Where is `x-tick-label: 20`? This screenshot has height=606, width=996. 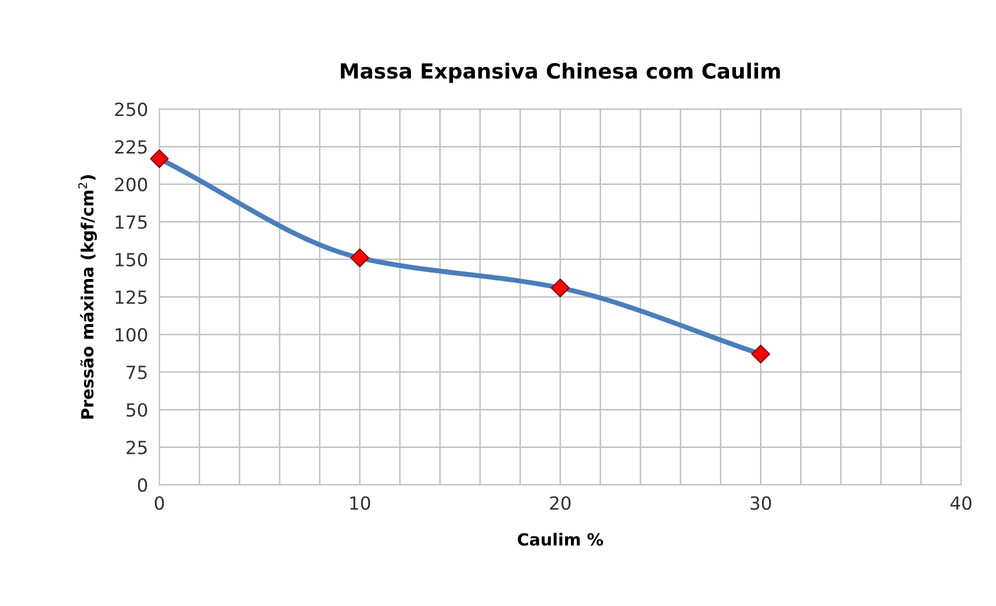
x-tick-label: 20 is located at coordinates (560, 503).